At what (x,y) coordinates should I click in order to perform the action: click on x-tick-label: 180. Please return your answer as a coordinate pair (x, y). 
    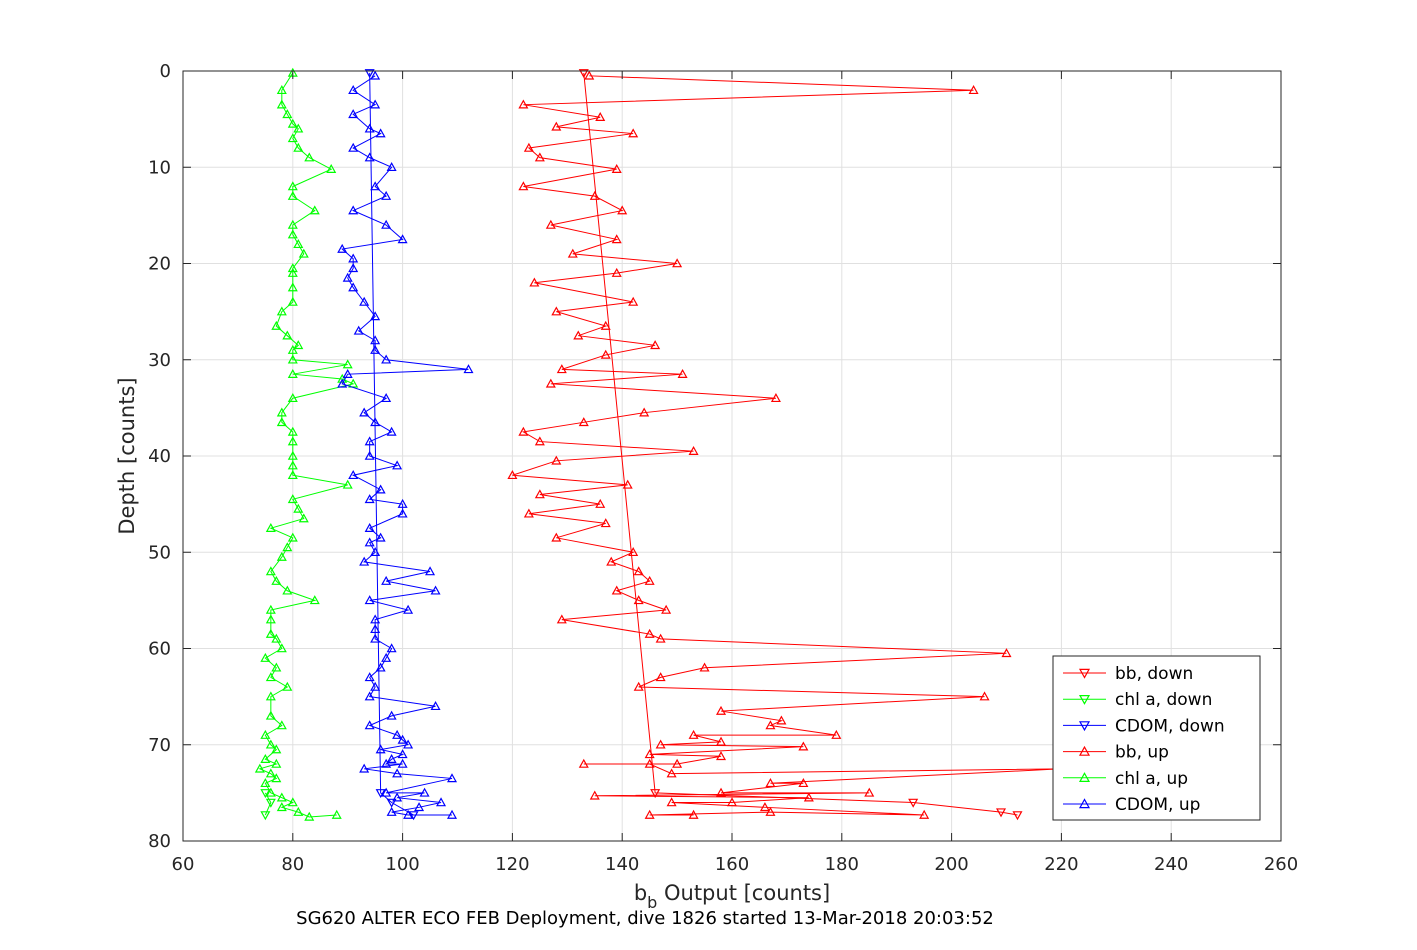
    Looking at the image, I should click on (842, 864).